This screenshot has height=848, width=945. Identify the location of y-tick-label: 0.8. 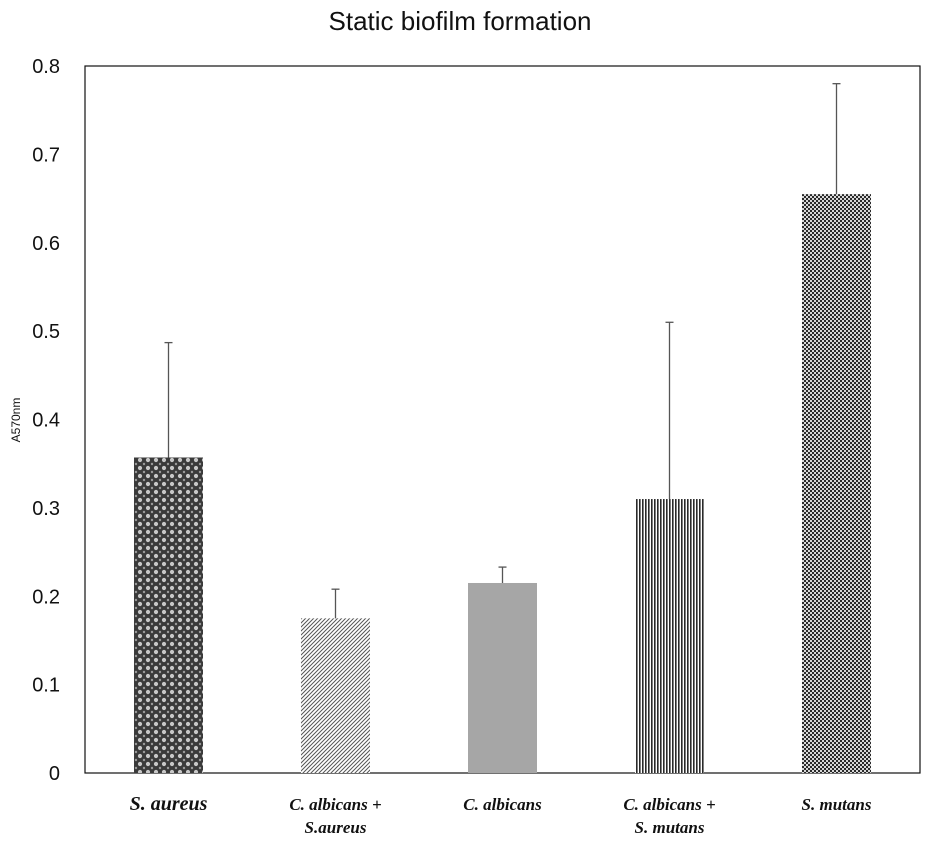
(46, 67).